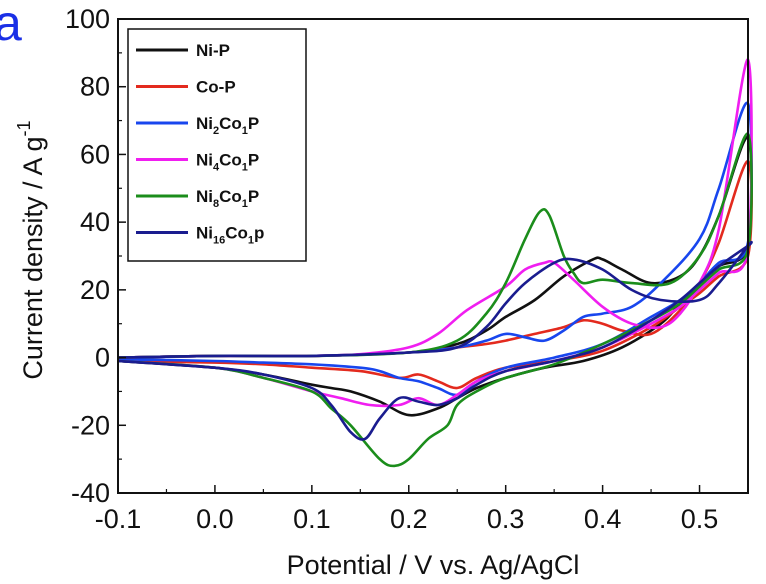 The height and width of the screenshot is (584, 766). I want to click on legend-label-4: Ni8Co1P, so click(227, 198).